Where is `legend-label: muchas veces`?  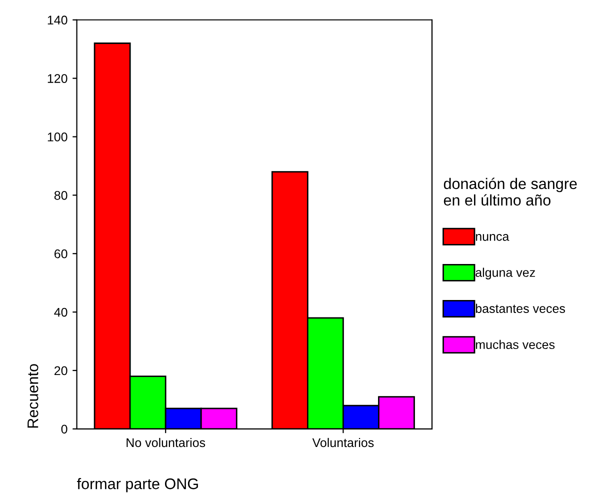 legend-label: muchas veces is located at coordinates (515, 345).